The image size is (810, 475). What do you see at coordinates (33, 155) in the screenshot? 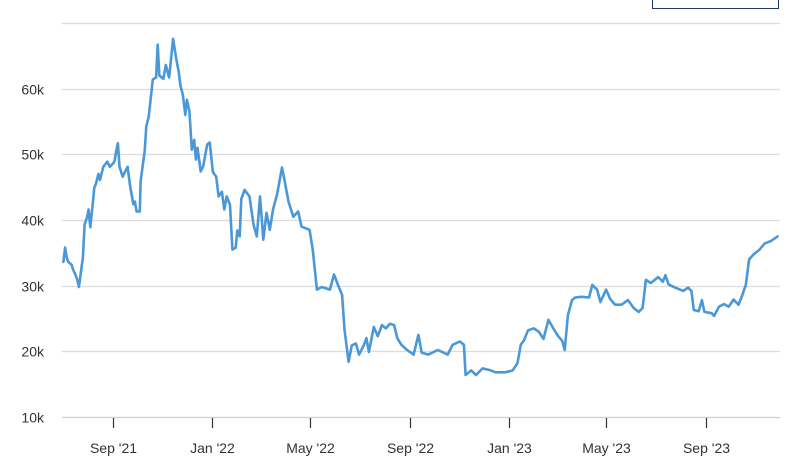
I see `y-tick-label: 50k` at bounding box center [33, 155].